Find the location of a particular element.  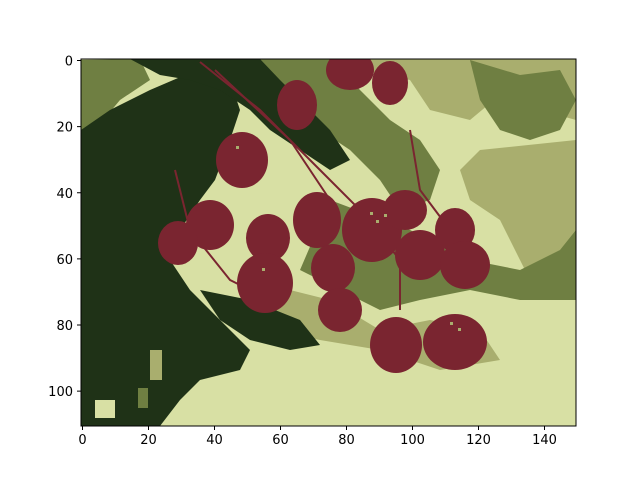

y-axis: 0 20 40 60 80 100 is located at coordinates (64, 227).